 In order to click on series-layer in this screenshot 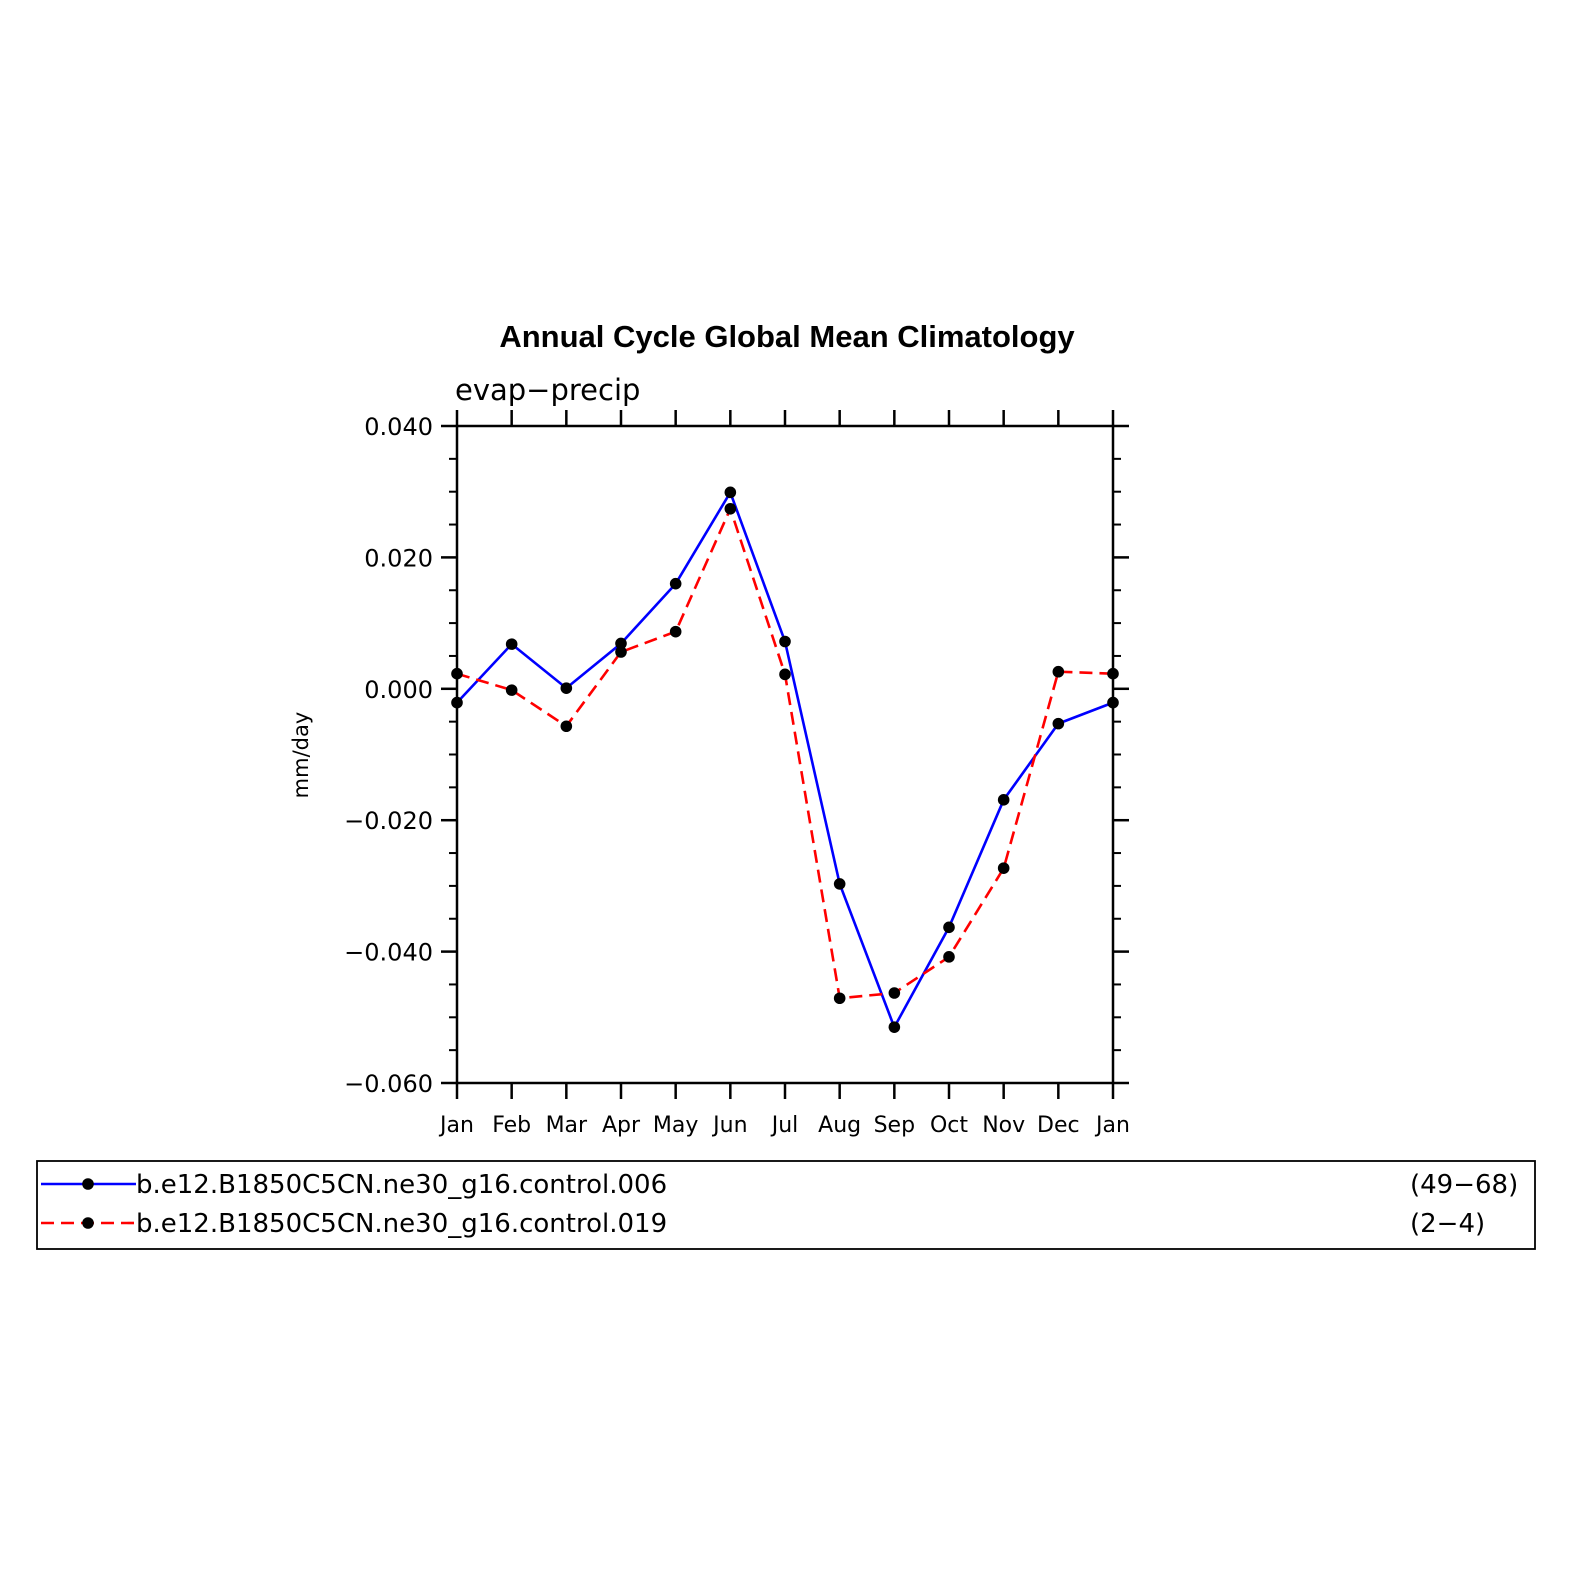, I will do `click(785, 759)`.